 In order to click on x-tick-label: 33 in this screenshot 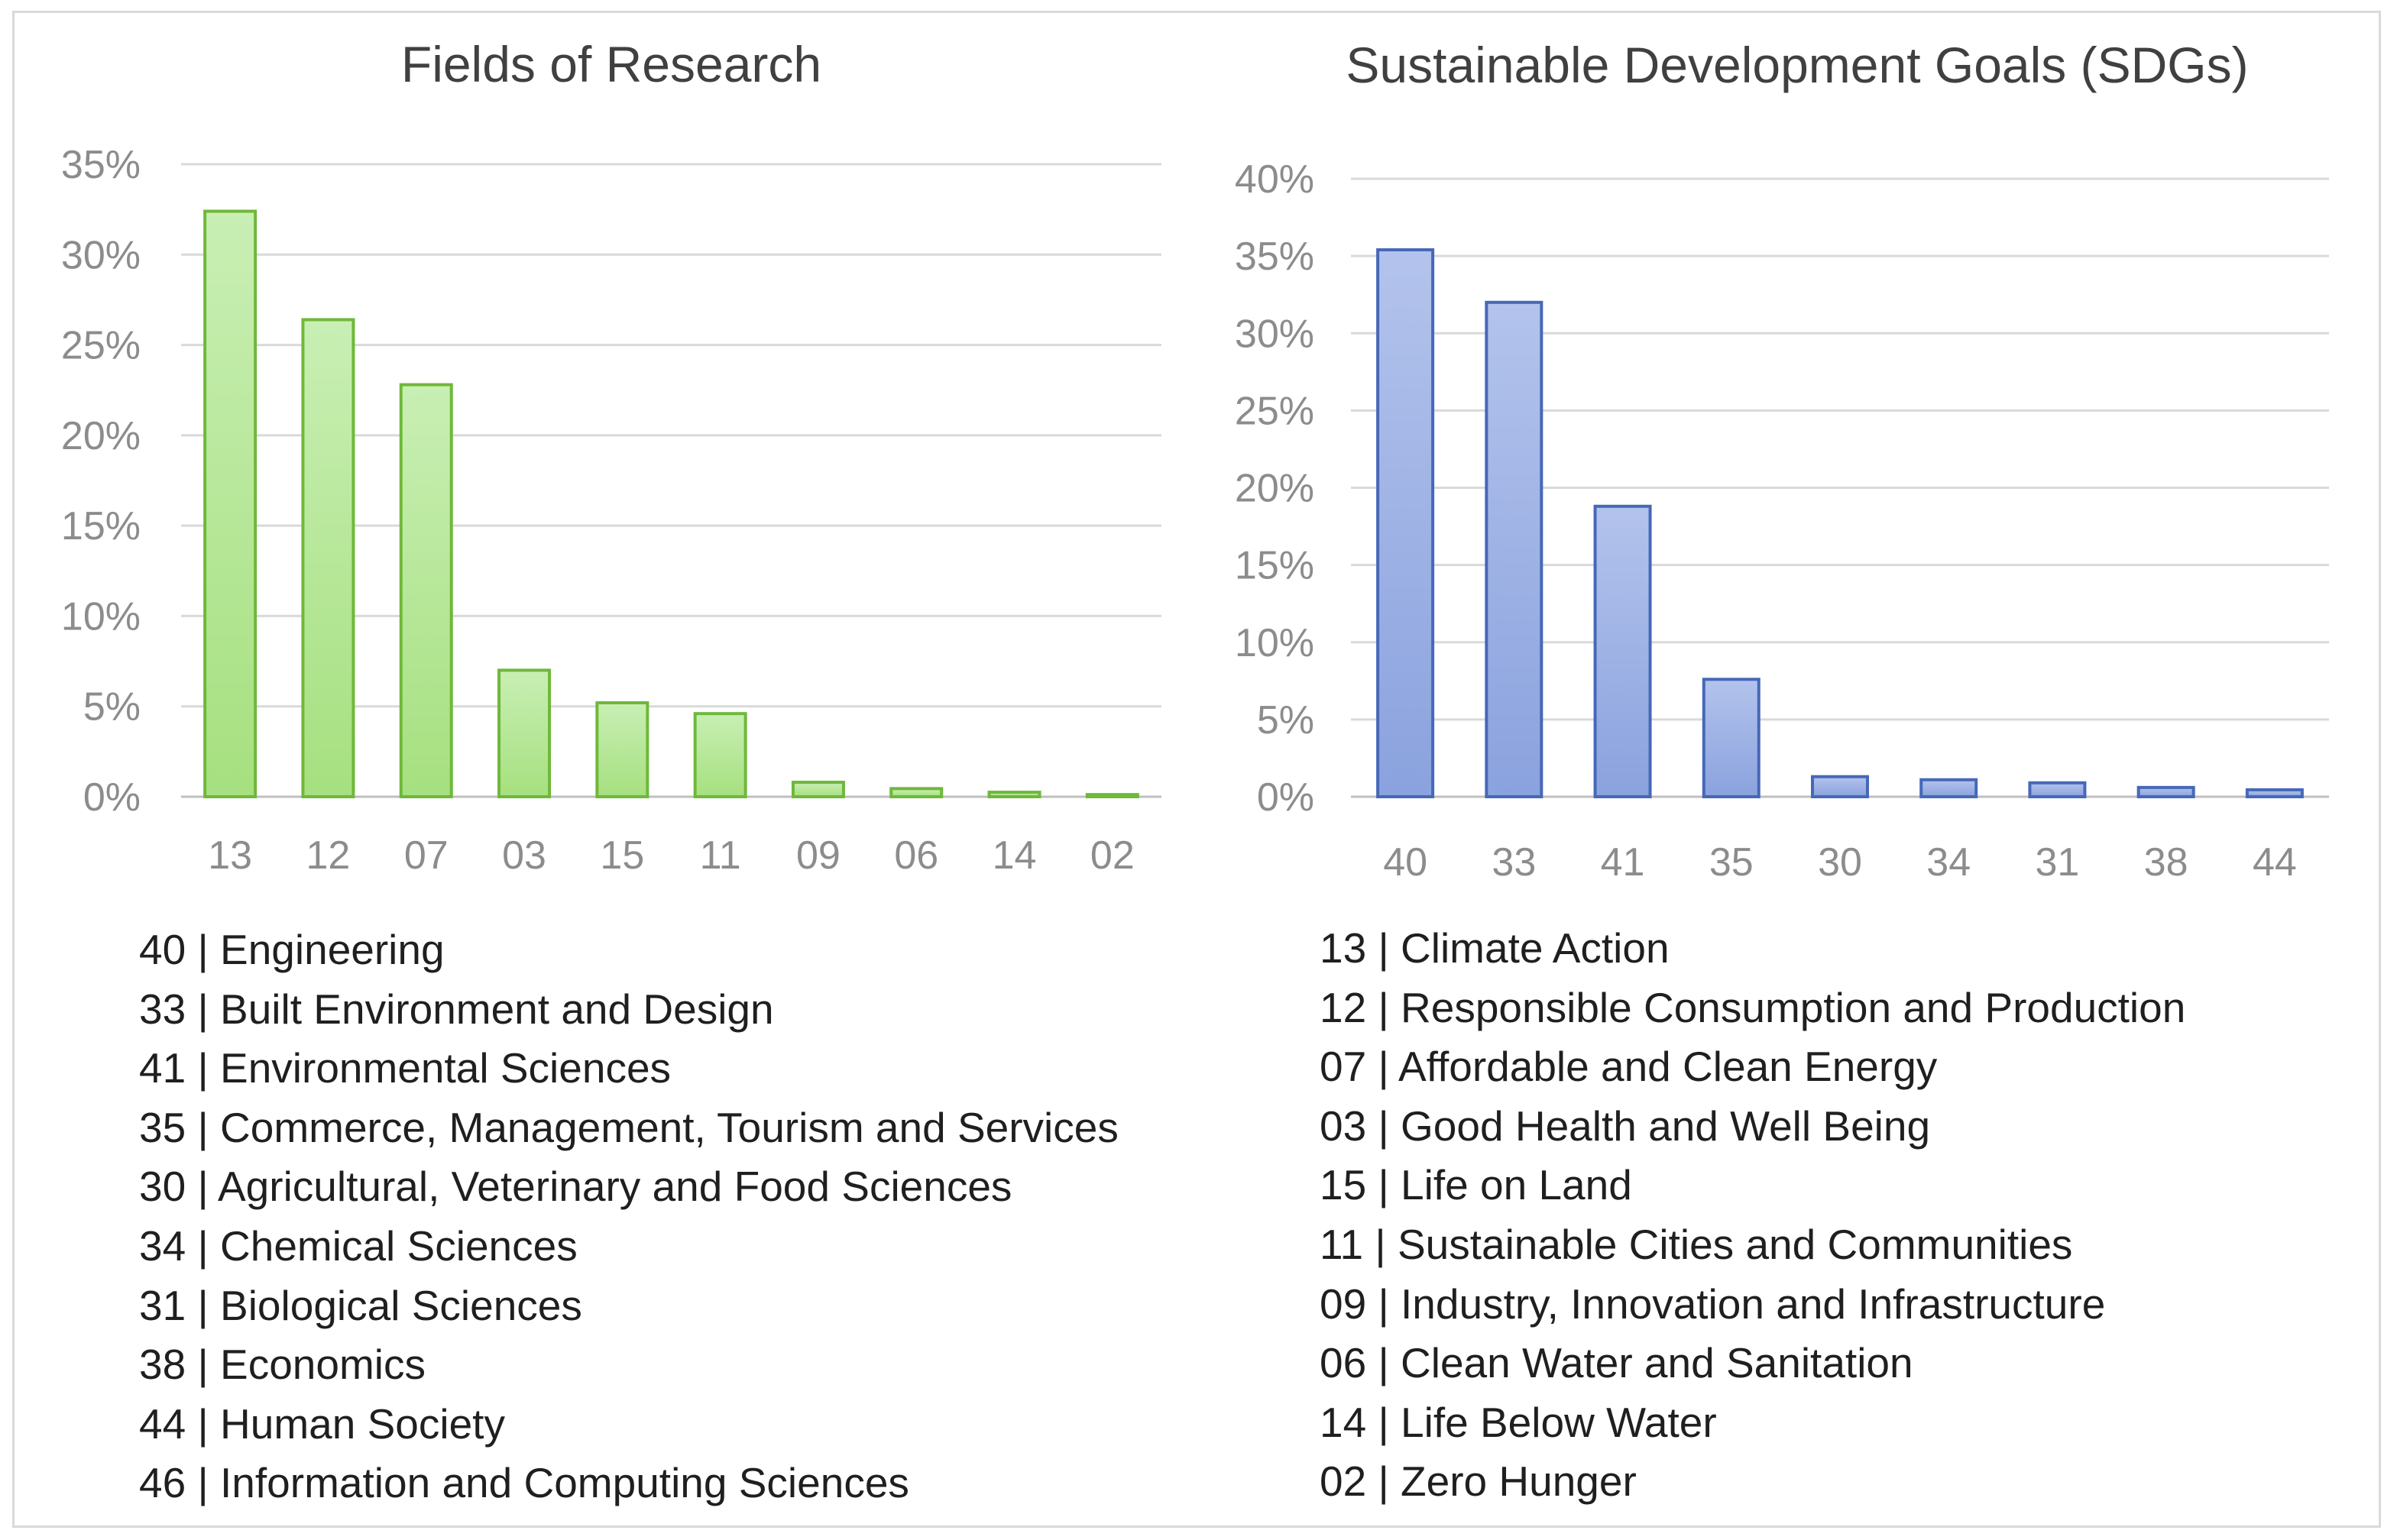, I will do `click(1514, 862)`.